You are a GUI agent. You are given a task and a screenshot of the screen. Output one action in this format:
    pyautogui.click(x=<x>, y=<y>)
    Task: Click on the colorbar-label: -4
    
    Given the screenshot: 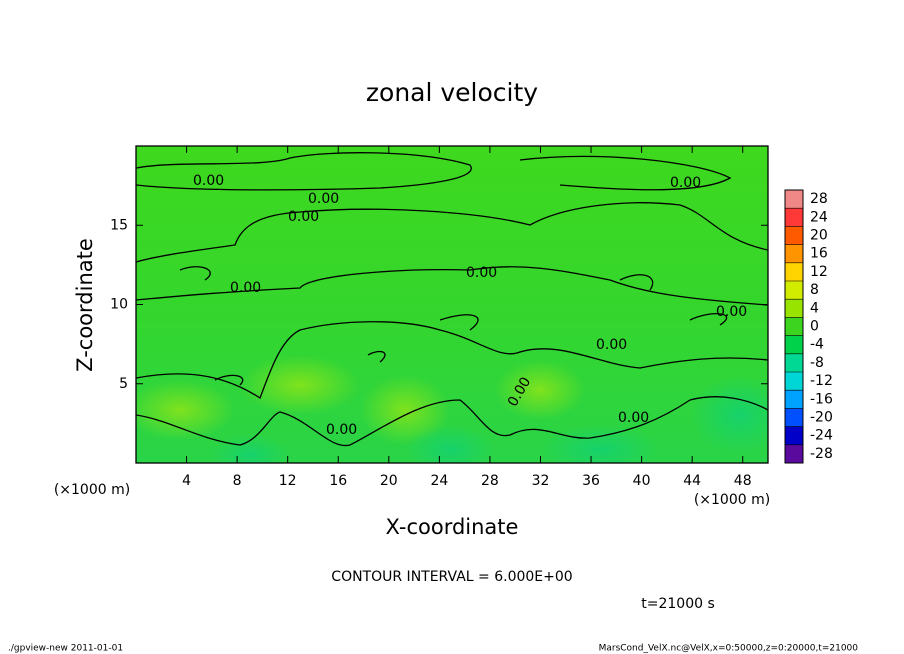 What is the action you would take?
    pyautogui.click(x=817, y=345)
    